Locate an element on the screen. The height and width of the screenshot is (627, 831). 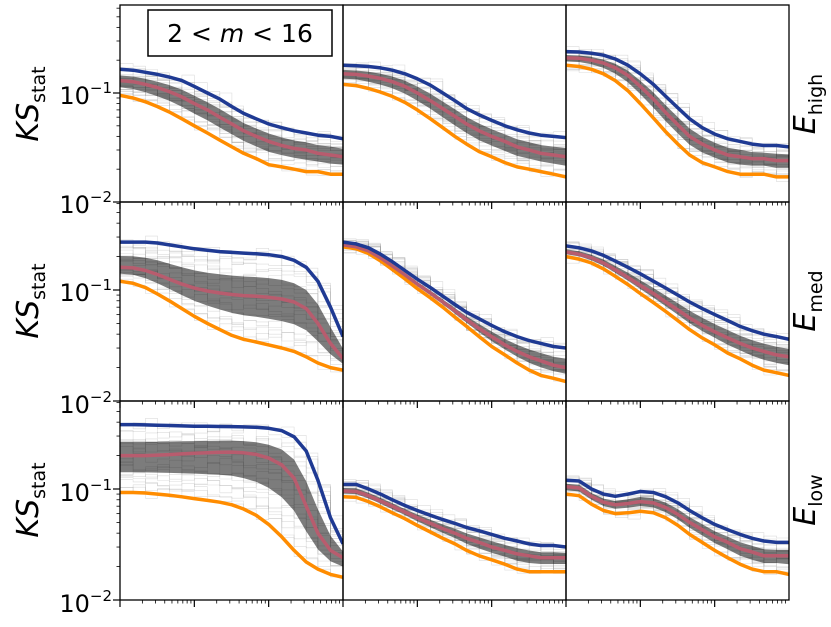
y-axis-labels: KSstat KSstat KSstat is located at coordinates (30, 301).